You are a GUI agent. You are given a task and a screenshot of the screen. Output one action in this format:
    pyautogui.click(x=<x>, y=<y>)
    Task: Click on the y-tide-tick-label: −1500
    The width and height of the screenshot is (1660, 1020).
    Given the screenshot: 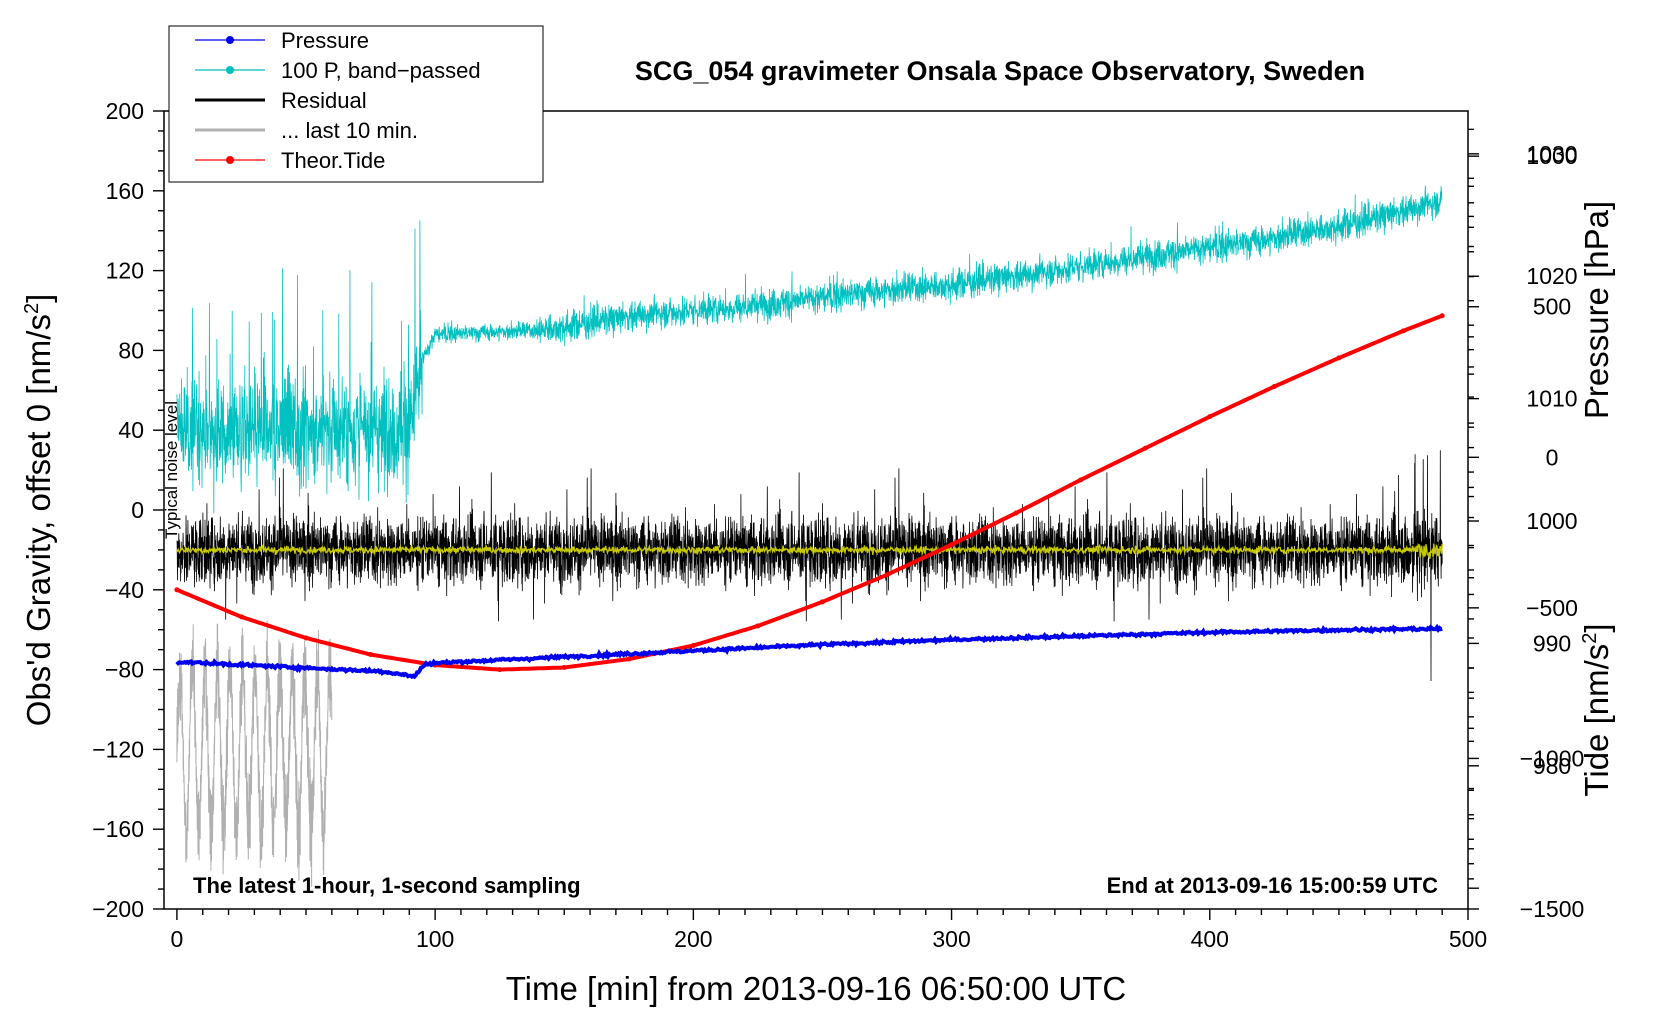 What is the action you would take?
    pyautogui.click(x=1552, y=909)
    